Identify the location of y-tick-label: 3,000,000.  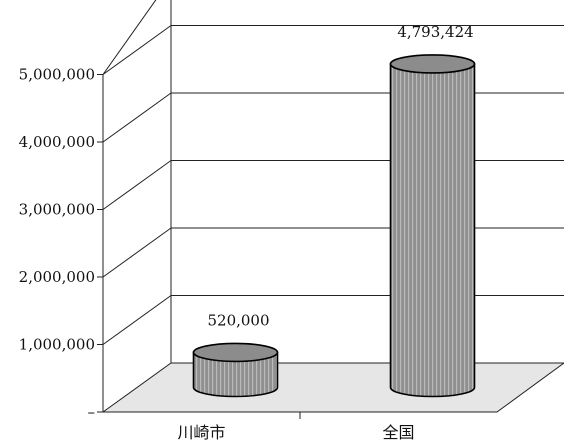
(57, 210).